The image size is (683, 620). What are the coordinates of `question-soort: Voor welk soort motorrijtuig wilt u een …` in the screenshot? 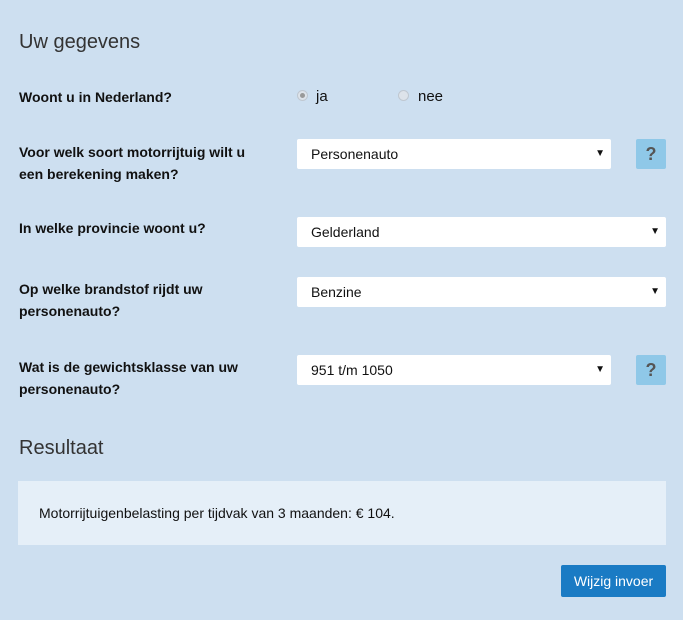 It's located at (132, 163).